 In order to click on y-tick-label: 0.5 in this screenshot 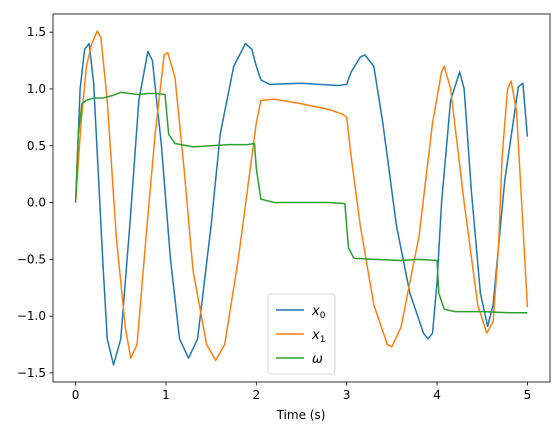, I will do `click(36, 146)`.